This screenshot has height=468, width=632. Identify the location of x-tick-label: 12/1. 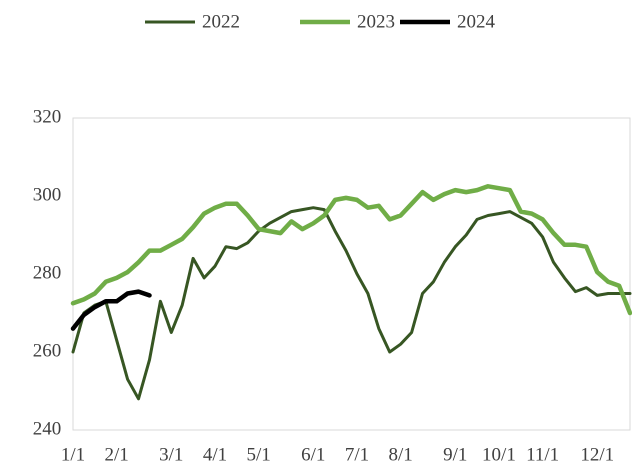
(597, 454).